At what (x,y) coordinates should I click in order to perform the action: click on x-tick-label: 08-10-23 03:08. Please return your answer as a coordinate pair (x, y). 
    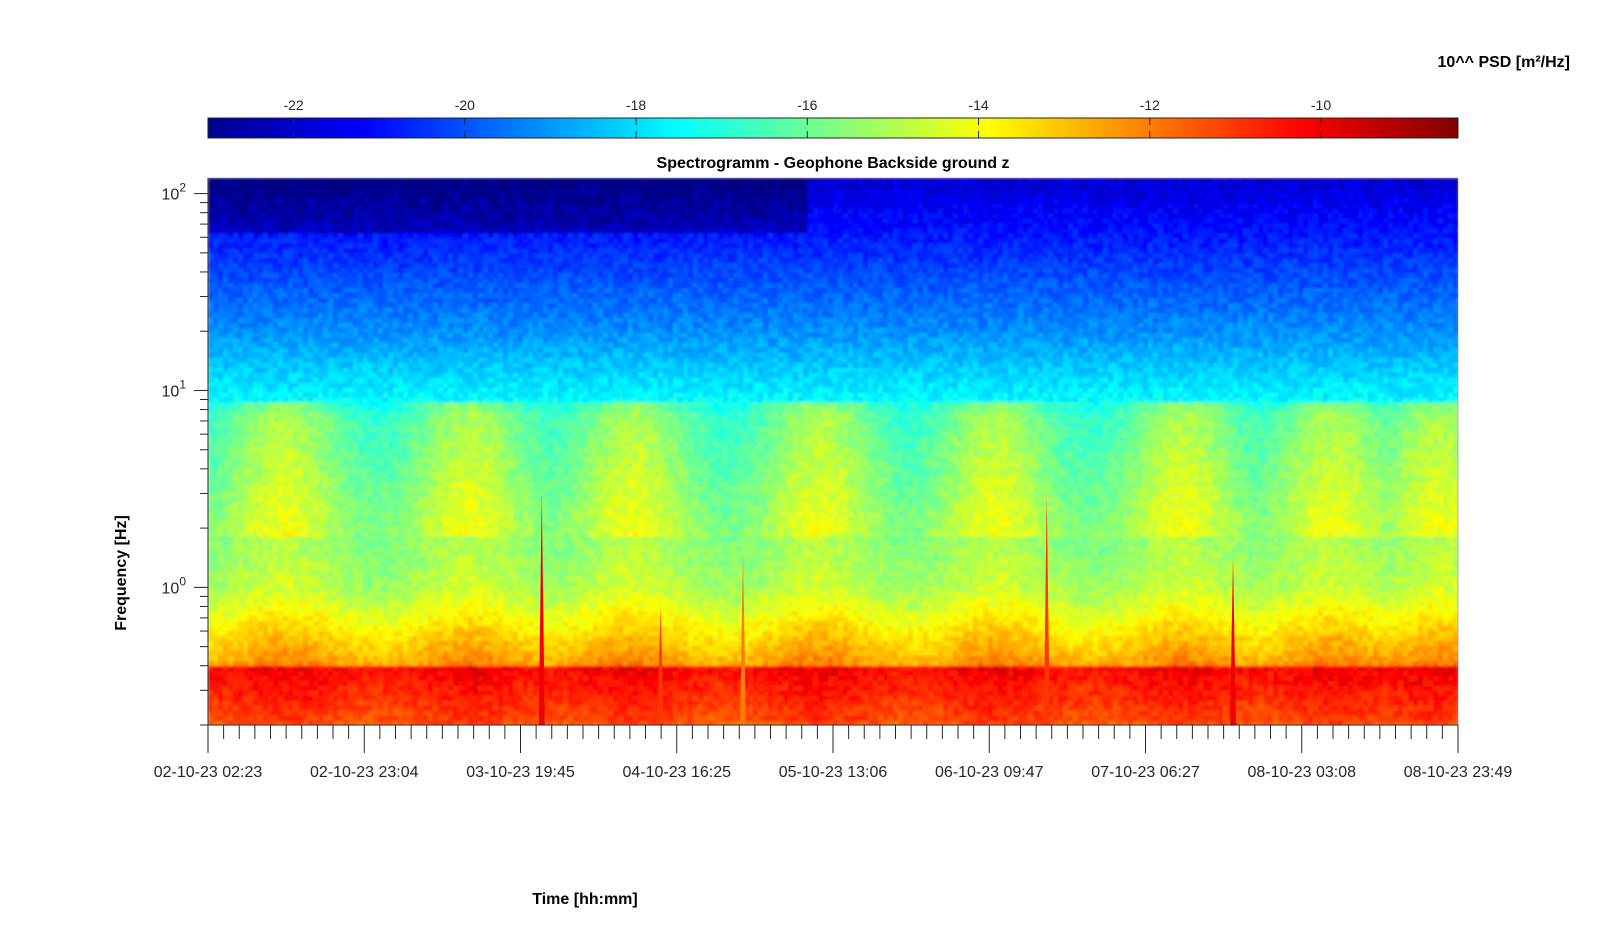
    Looking at the image, I should click on (1301, 772).